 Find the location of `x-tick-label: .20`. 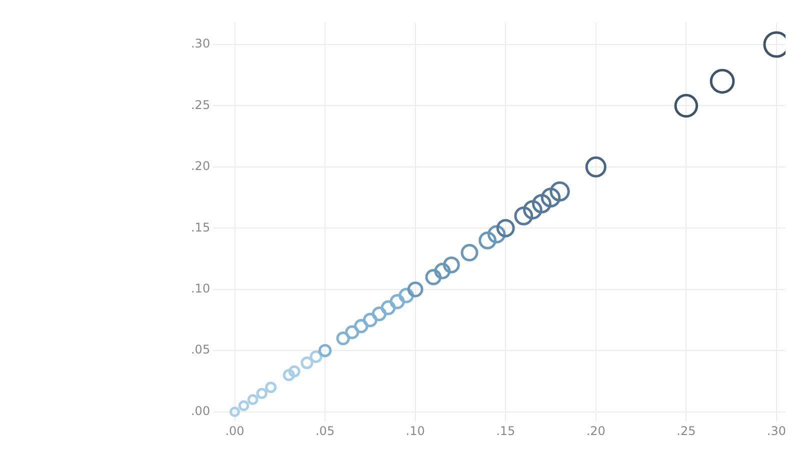

x-tick-label: .20 is located at coordinates (596, 431).